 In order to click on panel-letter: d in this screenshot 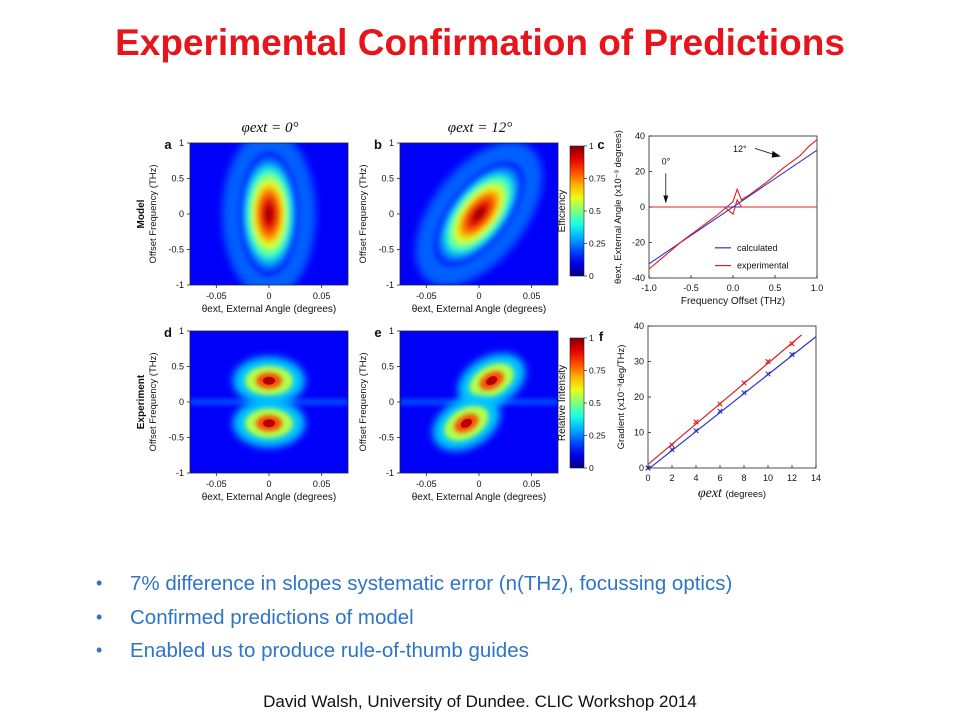, I will do `click(168, 332)`.